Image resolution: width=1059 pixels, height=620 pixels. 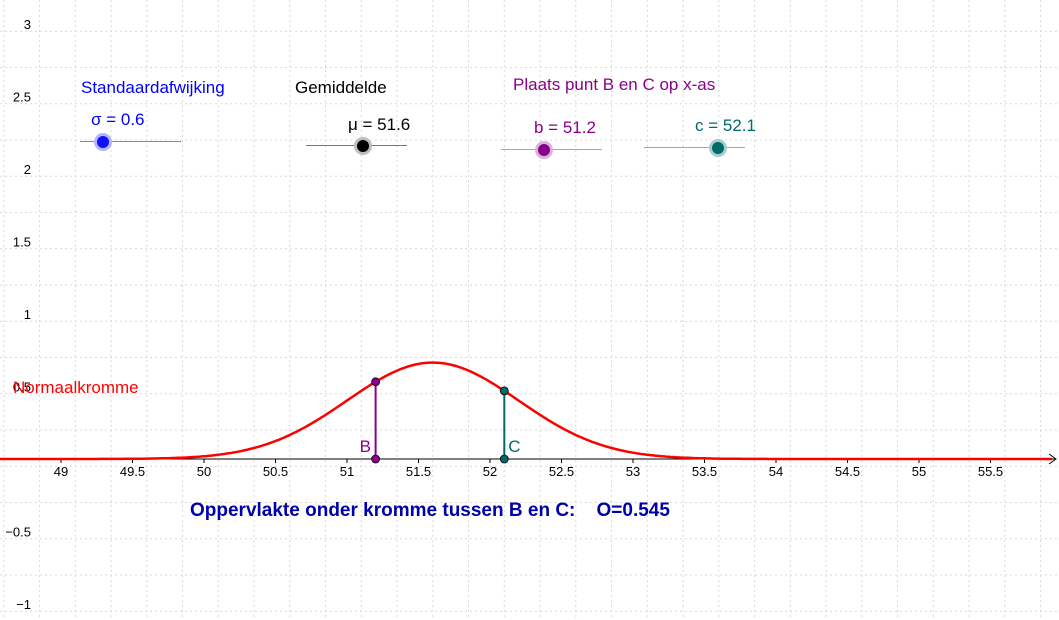 What do you see at coordinates (1052, 459) in the screenshot?
I see `x-axis-arrow` at bounding box center [1052, 459].